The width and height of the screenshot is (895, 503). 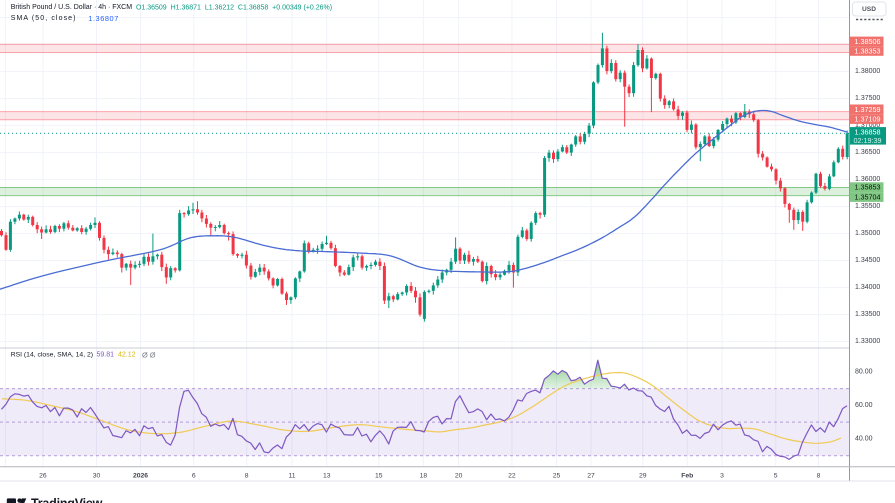 What do you see at coordinates (379, 475) in the screenshot?
I see `svg-text: 15` at bounding box center [379, 475].